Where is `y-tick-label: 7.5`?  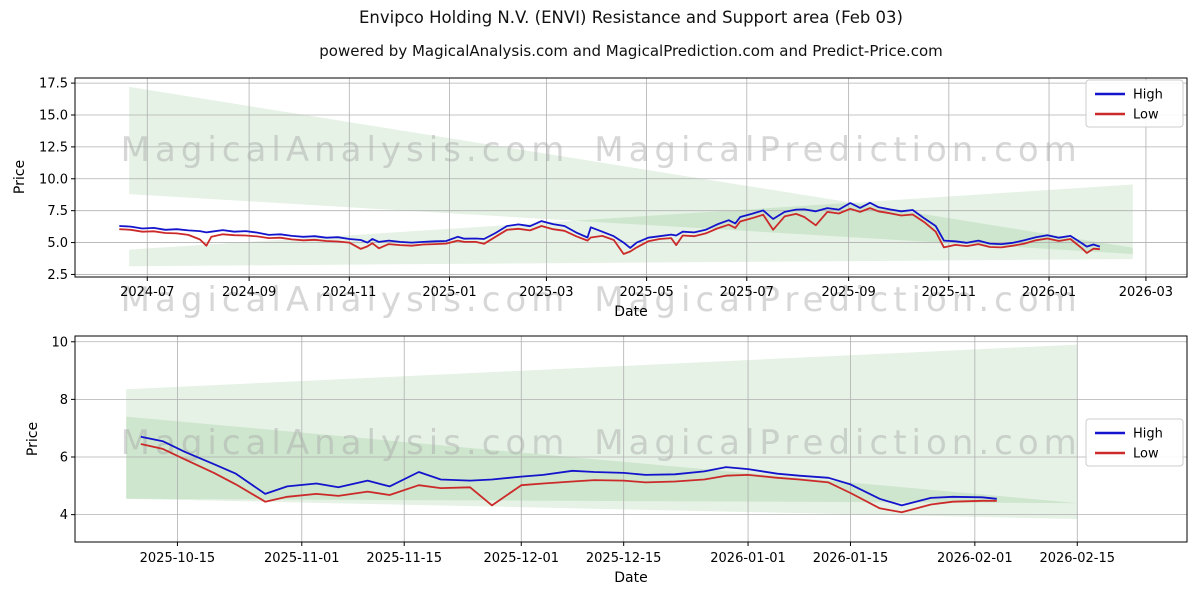 y-tick-label: 7.5 is located at coordinates (57, 211).